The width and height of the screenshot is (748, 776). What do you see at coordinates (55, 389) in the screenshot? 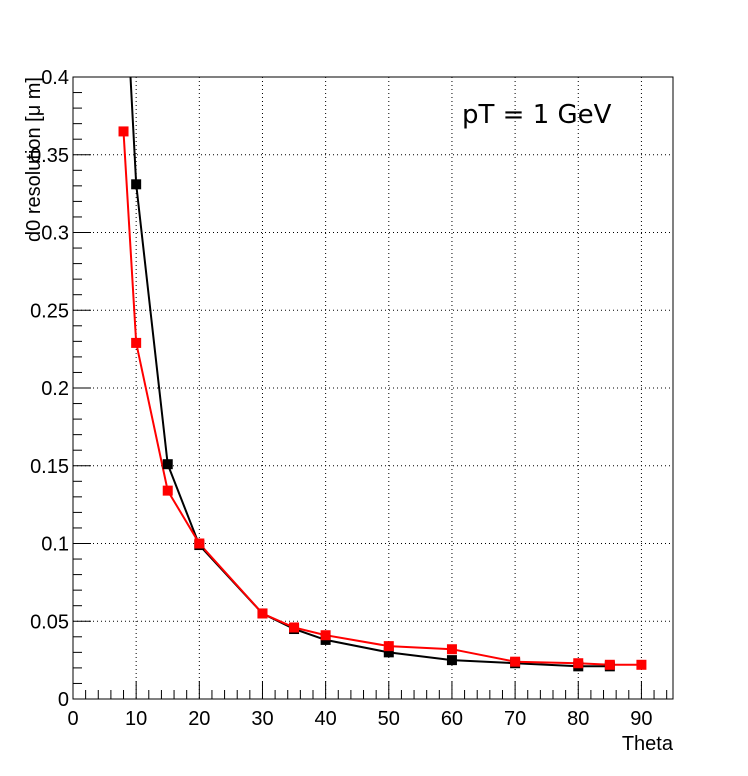
I see `y-tick-label: 0.2` at bounding box center [55, 389].